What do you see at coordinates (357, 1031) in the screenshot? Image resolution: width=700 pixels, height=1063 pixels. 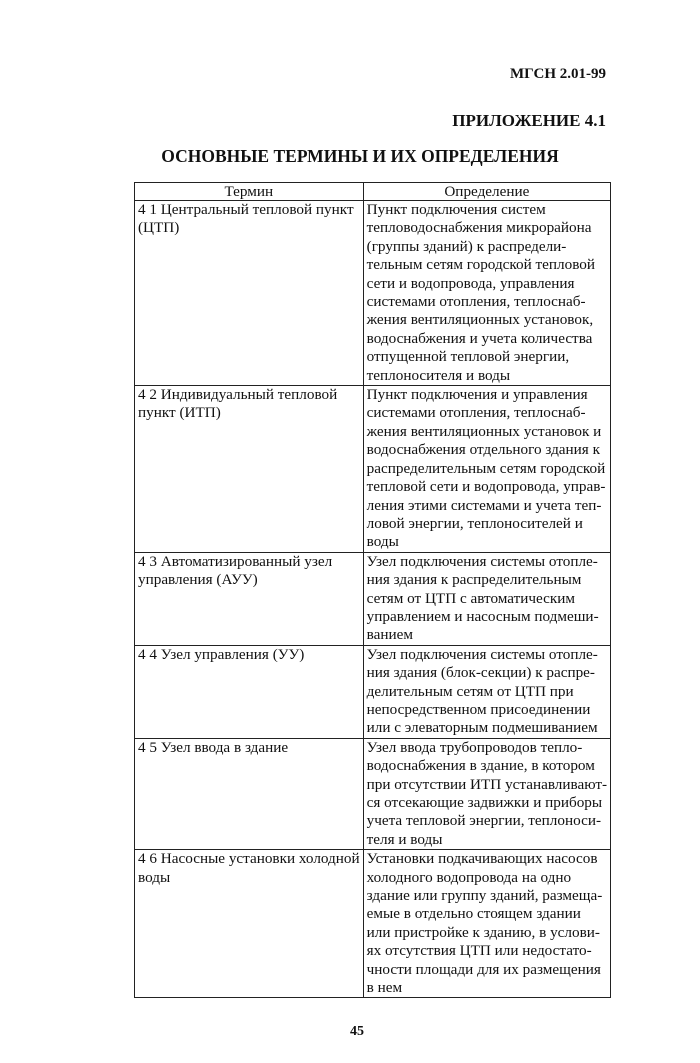 I see `page-number: 45` at bounding box center [357, 1031].